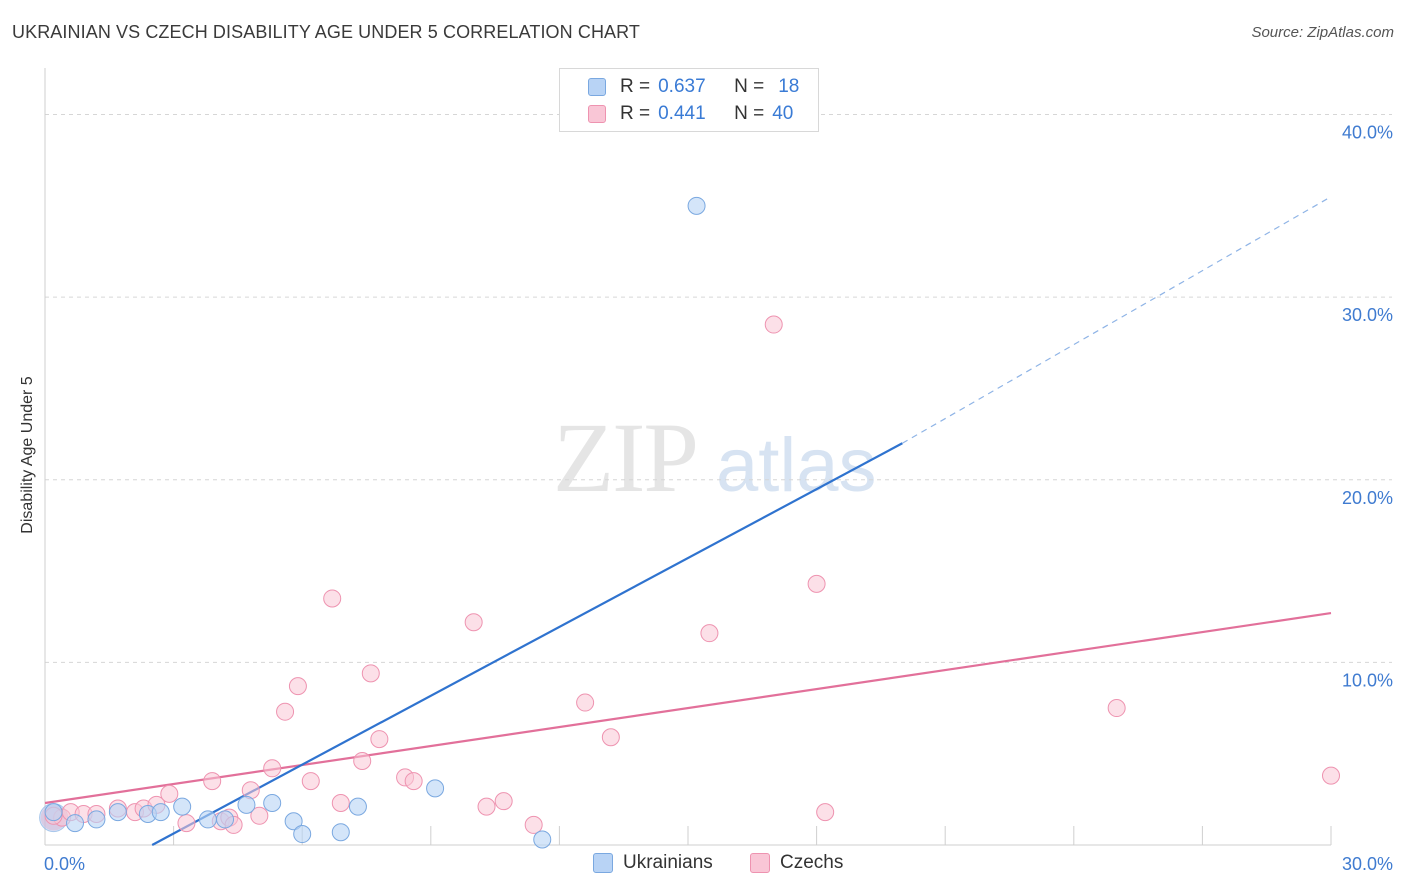 The height and width of the screenshot is (892, 1406). I want to click on correlation-legend: R = 0.637 N = 18 R = 0.441 N = 40, so click(689, 100).